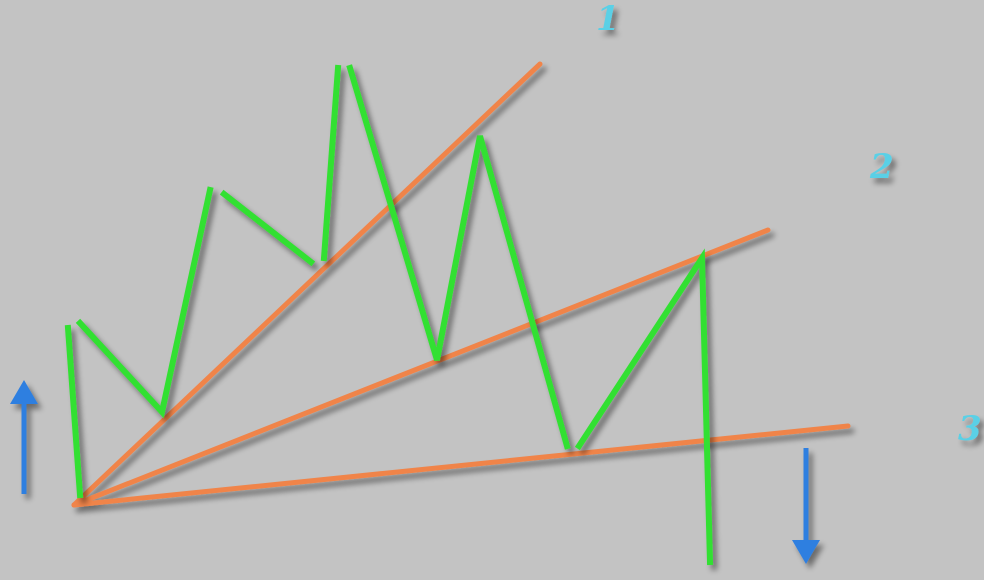 The height and width of the screenshot is (580, 984). Describe the element at coordinates (267, 228) in the screenshot. I see `price-path-segment-c` at that location.